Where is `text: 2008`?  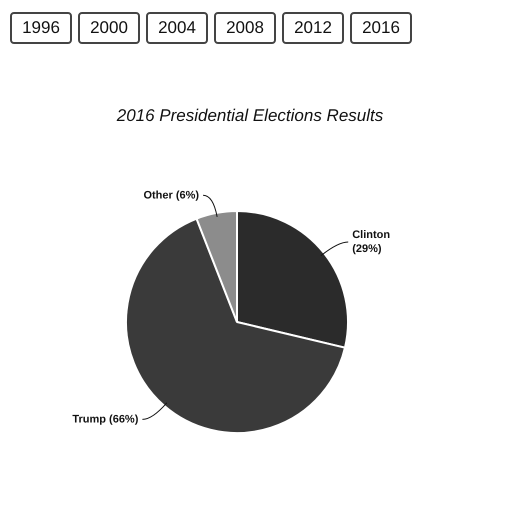 text: 2008 is located at coordinates (245, 28).